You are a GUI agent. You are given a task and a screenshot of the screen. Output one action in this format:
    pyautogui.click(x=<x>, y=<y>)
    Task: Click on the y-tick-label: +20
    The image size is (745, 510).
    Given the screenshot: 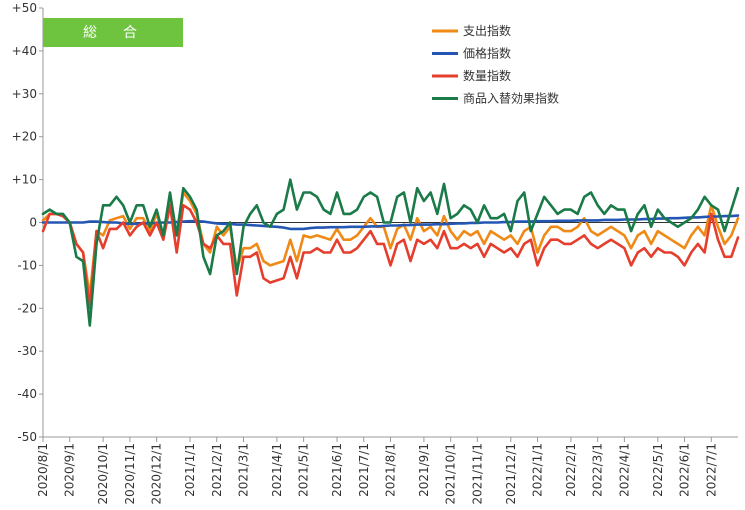 What is the action you would take?
    pyautogui.click(x=24, y=137)
    